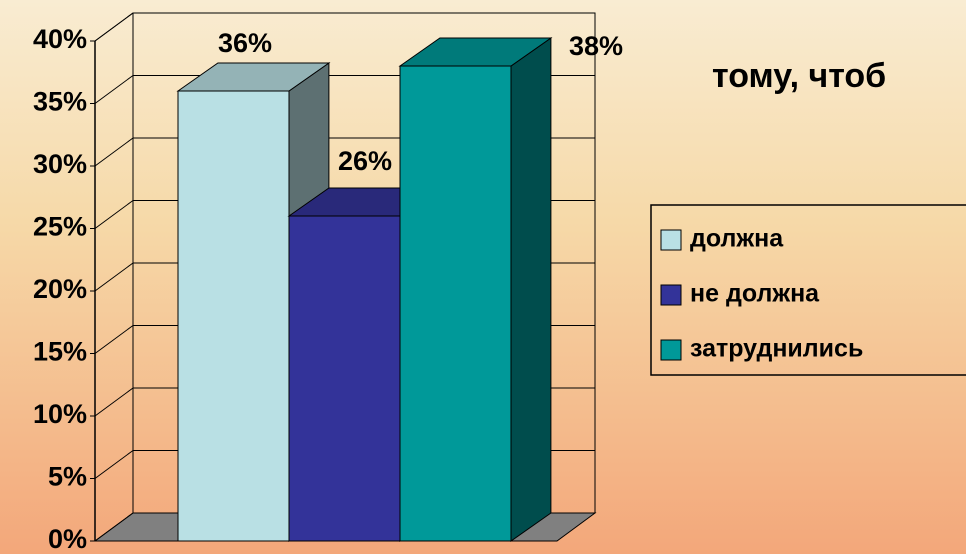 This screenshot has width=966, height=554. I want to click on y-tick-label: 35%, so click(60, 102).